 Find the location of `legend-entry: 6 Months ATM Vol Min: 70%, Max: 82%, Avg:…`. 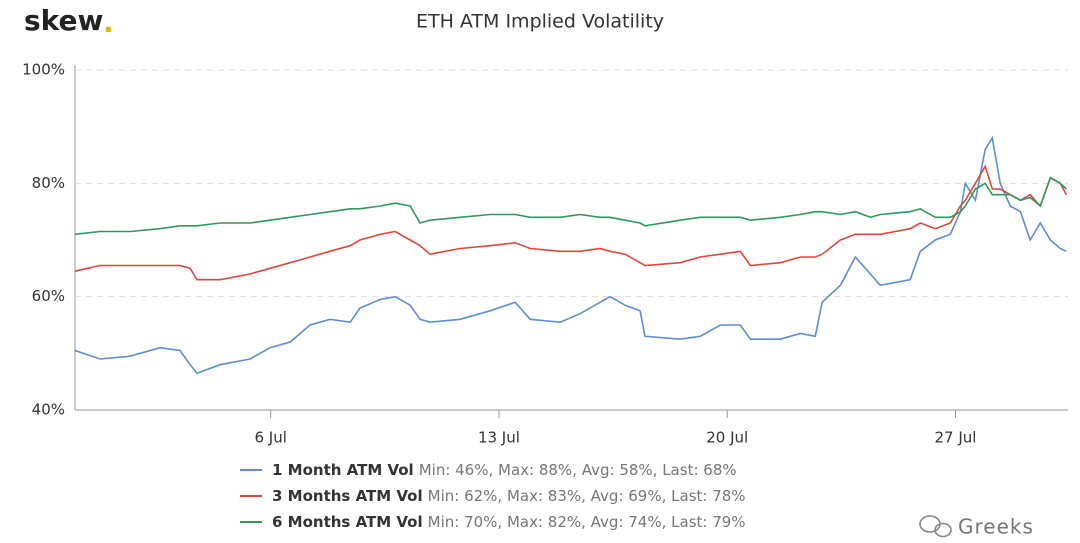

legend-entry: 6 Months ATM Vol Min: 70%, Max: 82%, Avg:… is located at coordinates (509, 522).